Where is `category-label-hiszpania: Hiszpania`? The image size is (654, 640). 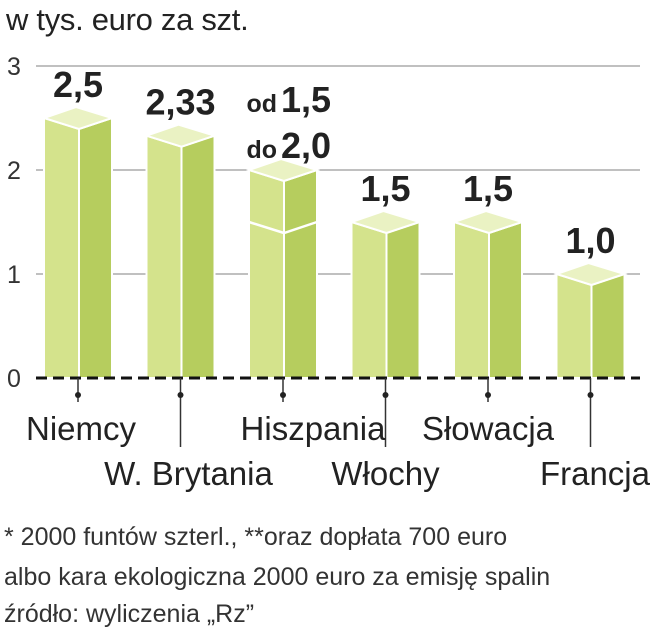 category-label-hiszpania: Hiszpania is located at coordinates (314, 428).